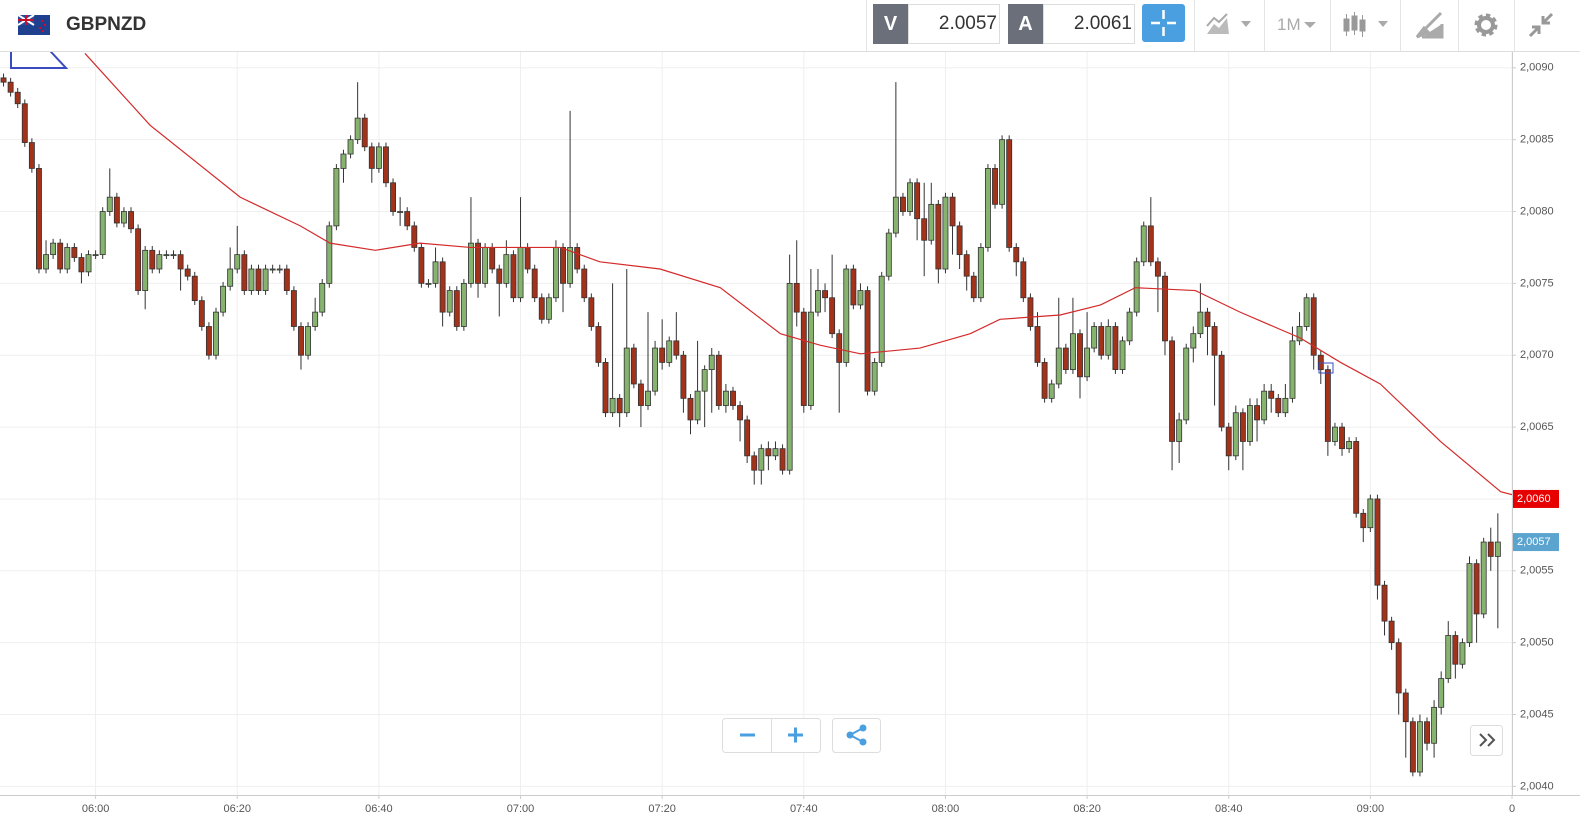 The height and width of the screenshot is (835, 1580). Describe the element at coordinates (1430, 25) in the screenshot. I see `draw-tool-button` at that location.